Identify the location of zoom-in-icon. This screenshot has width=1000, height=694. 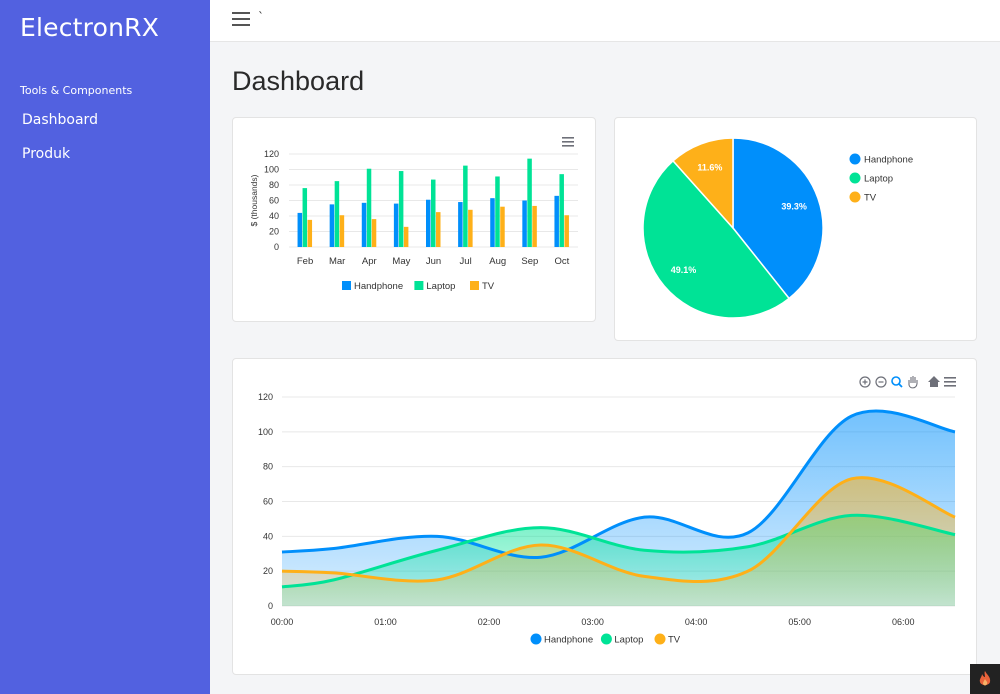
(865, 382).